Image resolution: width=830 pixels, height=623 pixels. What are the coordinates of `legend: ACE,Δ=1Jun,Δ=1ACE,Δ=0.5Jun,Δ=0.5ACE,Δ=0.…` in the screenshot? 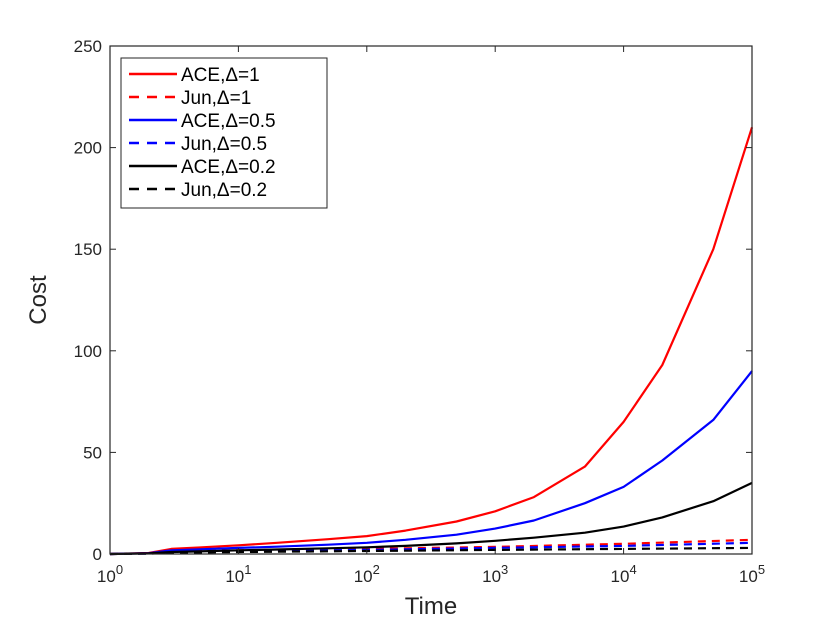 It's located at (224, 133).